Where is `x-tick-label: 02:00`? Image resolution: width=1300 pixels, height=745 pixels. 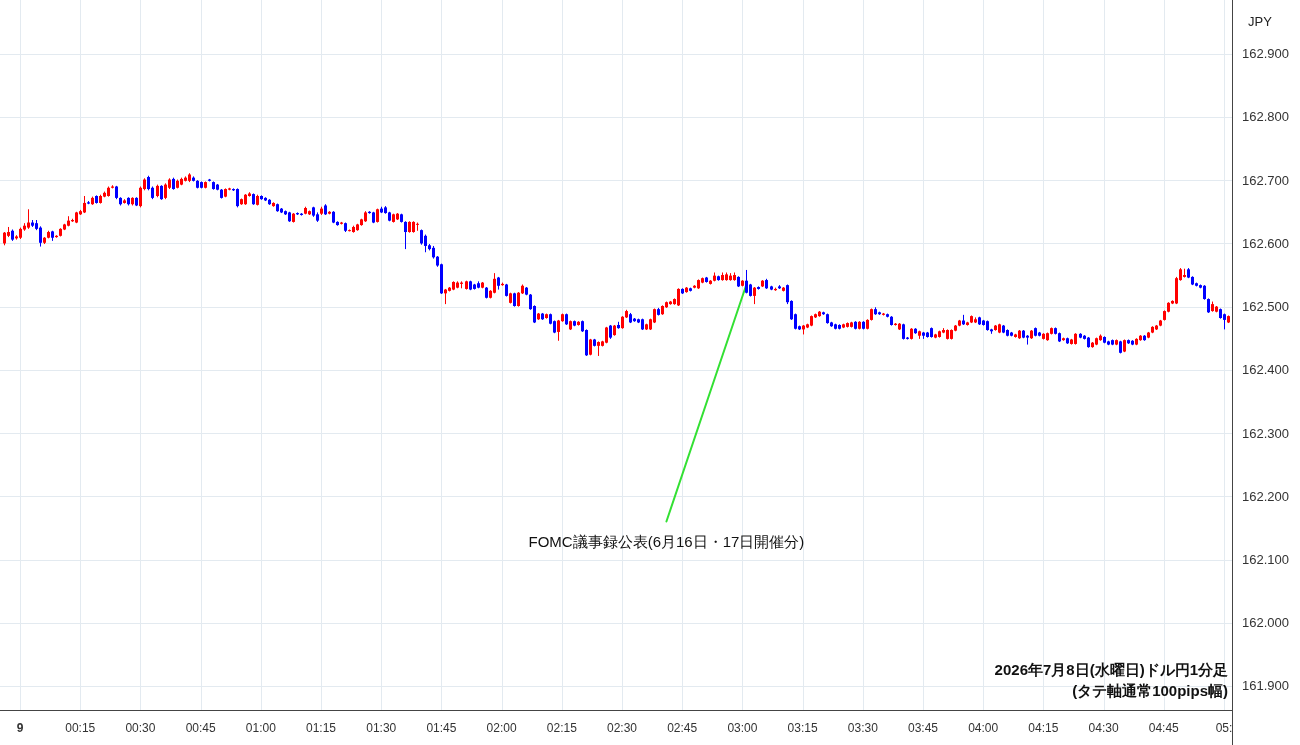 x-tick-label: 02:00 is located at coordinates (501, 728).